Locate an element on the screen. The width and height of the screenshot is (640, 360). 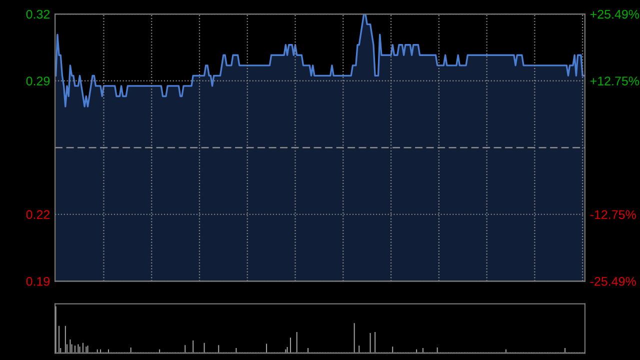
y-tick-label: 0.32 is located at coordinates (38, 14).